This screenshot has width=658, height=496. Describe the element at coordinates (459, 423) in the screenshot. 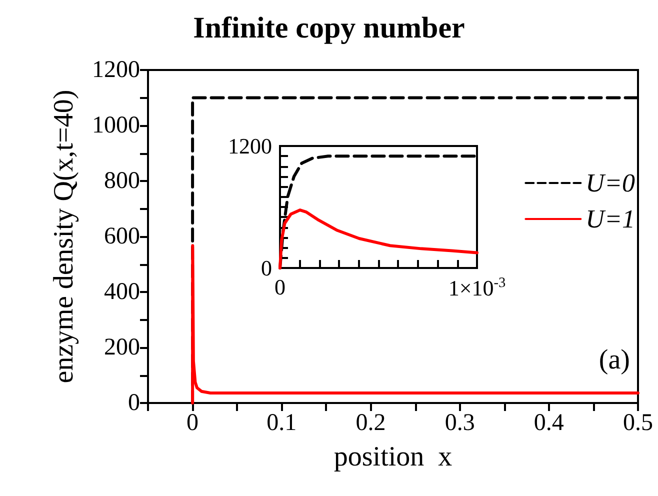

I see `x-tick-label: 0.3` at that location.